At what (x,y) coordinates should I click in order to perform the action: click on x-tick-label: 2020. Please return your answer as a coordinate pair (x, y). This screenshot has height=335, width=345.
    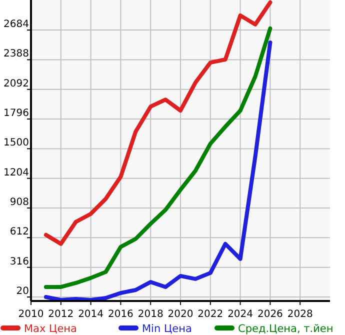
    Looking at the image, I should click on (181, 314).